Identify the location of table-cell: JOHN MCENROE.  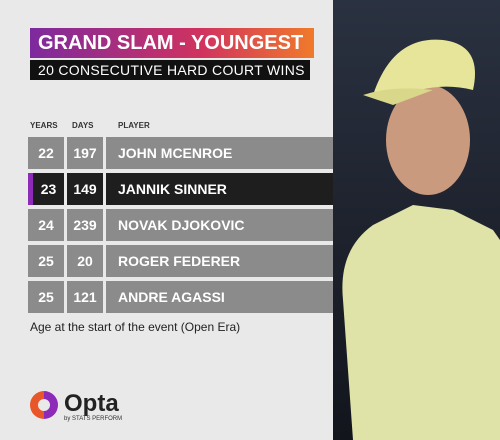
(219, 153).